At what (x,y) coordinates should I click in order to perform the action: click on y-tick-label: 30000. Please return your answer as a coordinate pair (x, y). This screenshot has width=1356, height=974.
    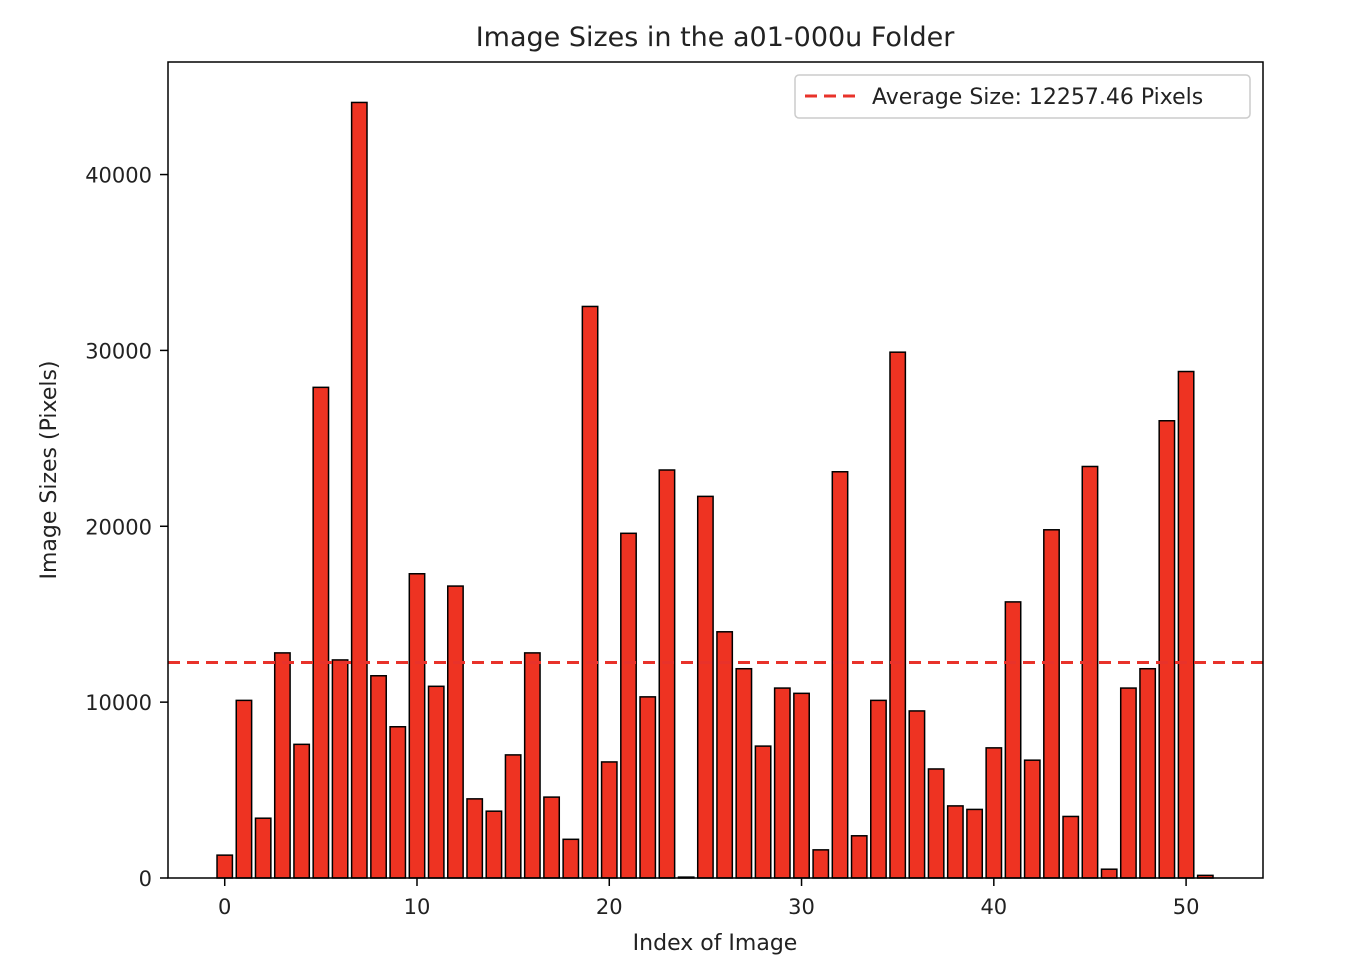
    Looking at the image, I should click on (118, 351).